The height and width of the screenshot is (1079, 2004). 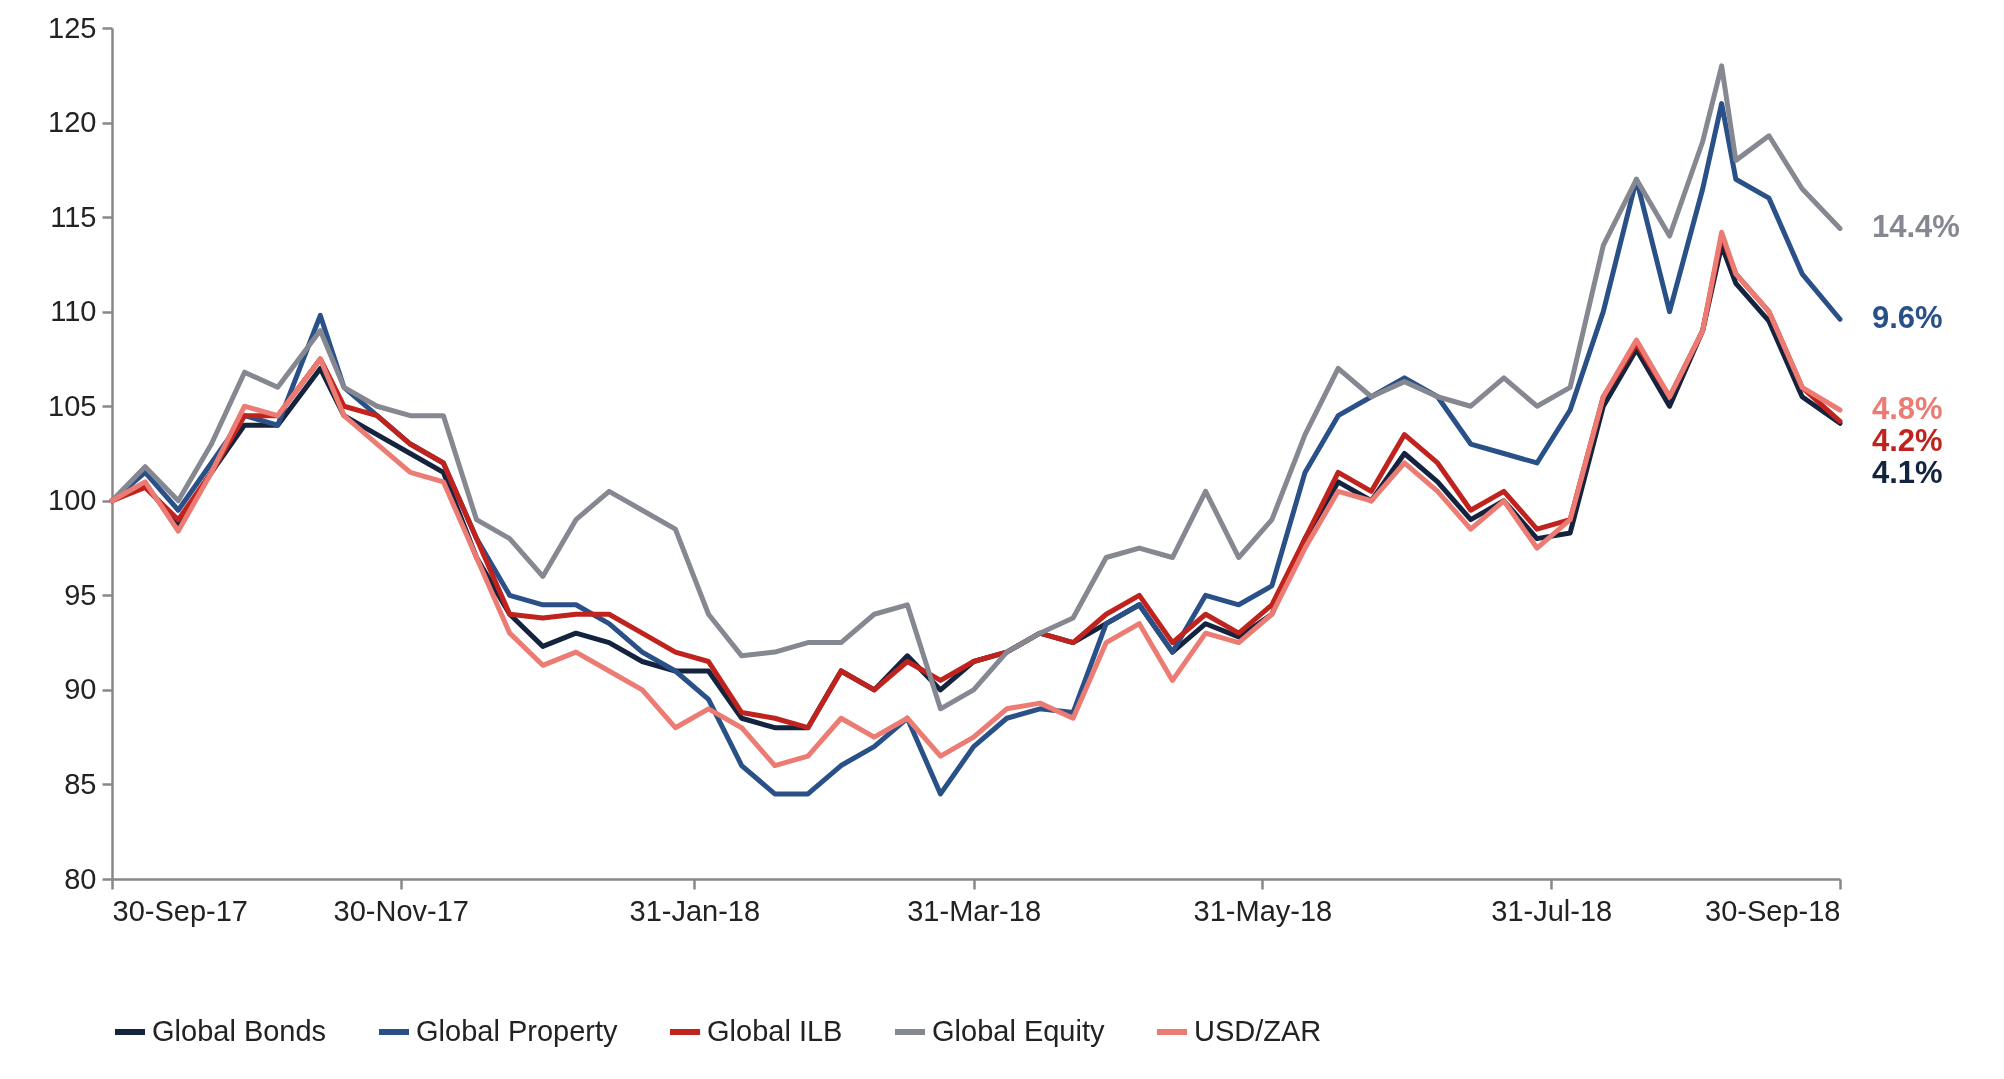 What do you see at coordinates (401, 910) in the screenshot?
I see `x-tick-label: 30-Nov-17` at bounding box center [401, 910].